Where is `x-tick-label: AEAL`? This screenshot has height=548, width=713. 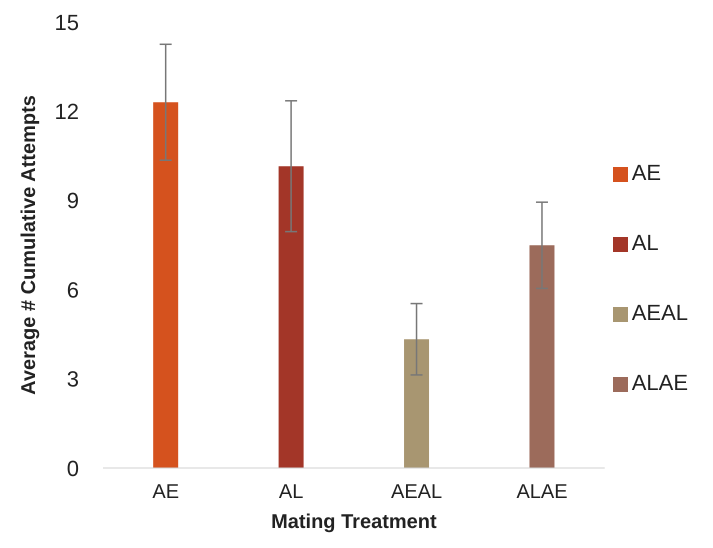 x-tick-label: AEAL is located at coordinates (416, 492).